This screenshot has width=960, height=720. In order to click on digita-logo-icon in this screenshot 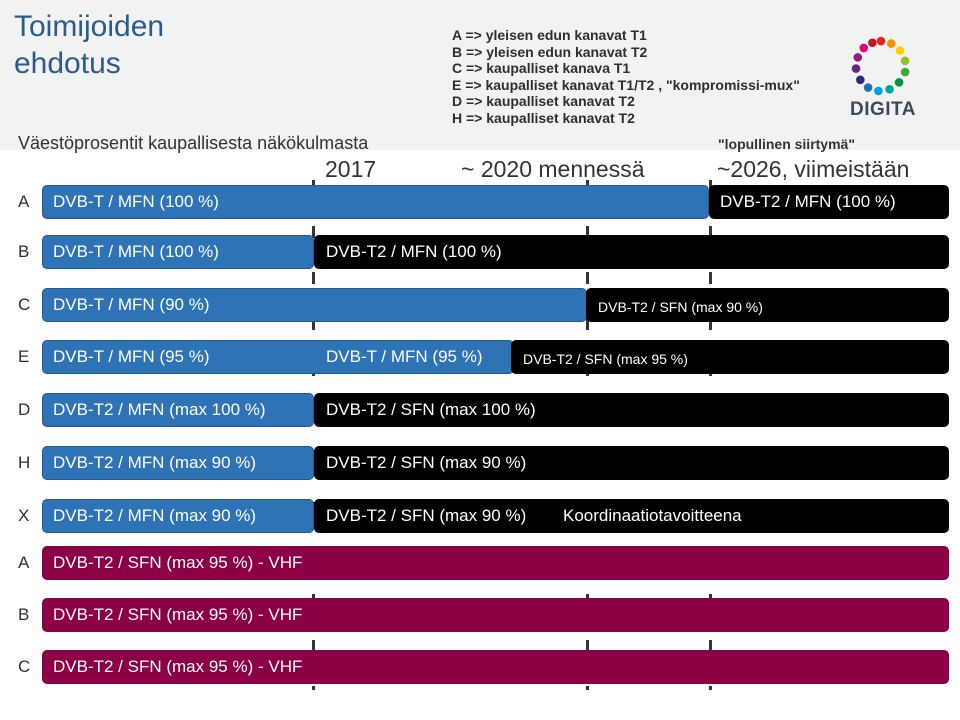, I will do `click(880, 66)`.